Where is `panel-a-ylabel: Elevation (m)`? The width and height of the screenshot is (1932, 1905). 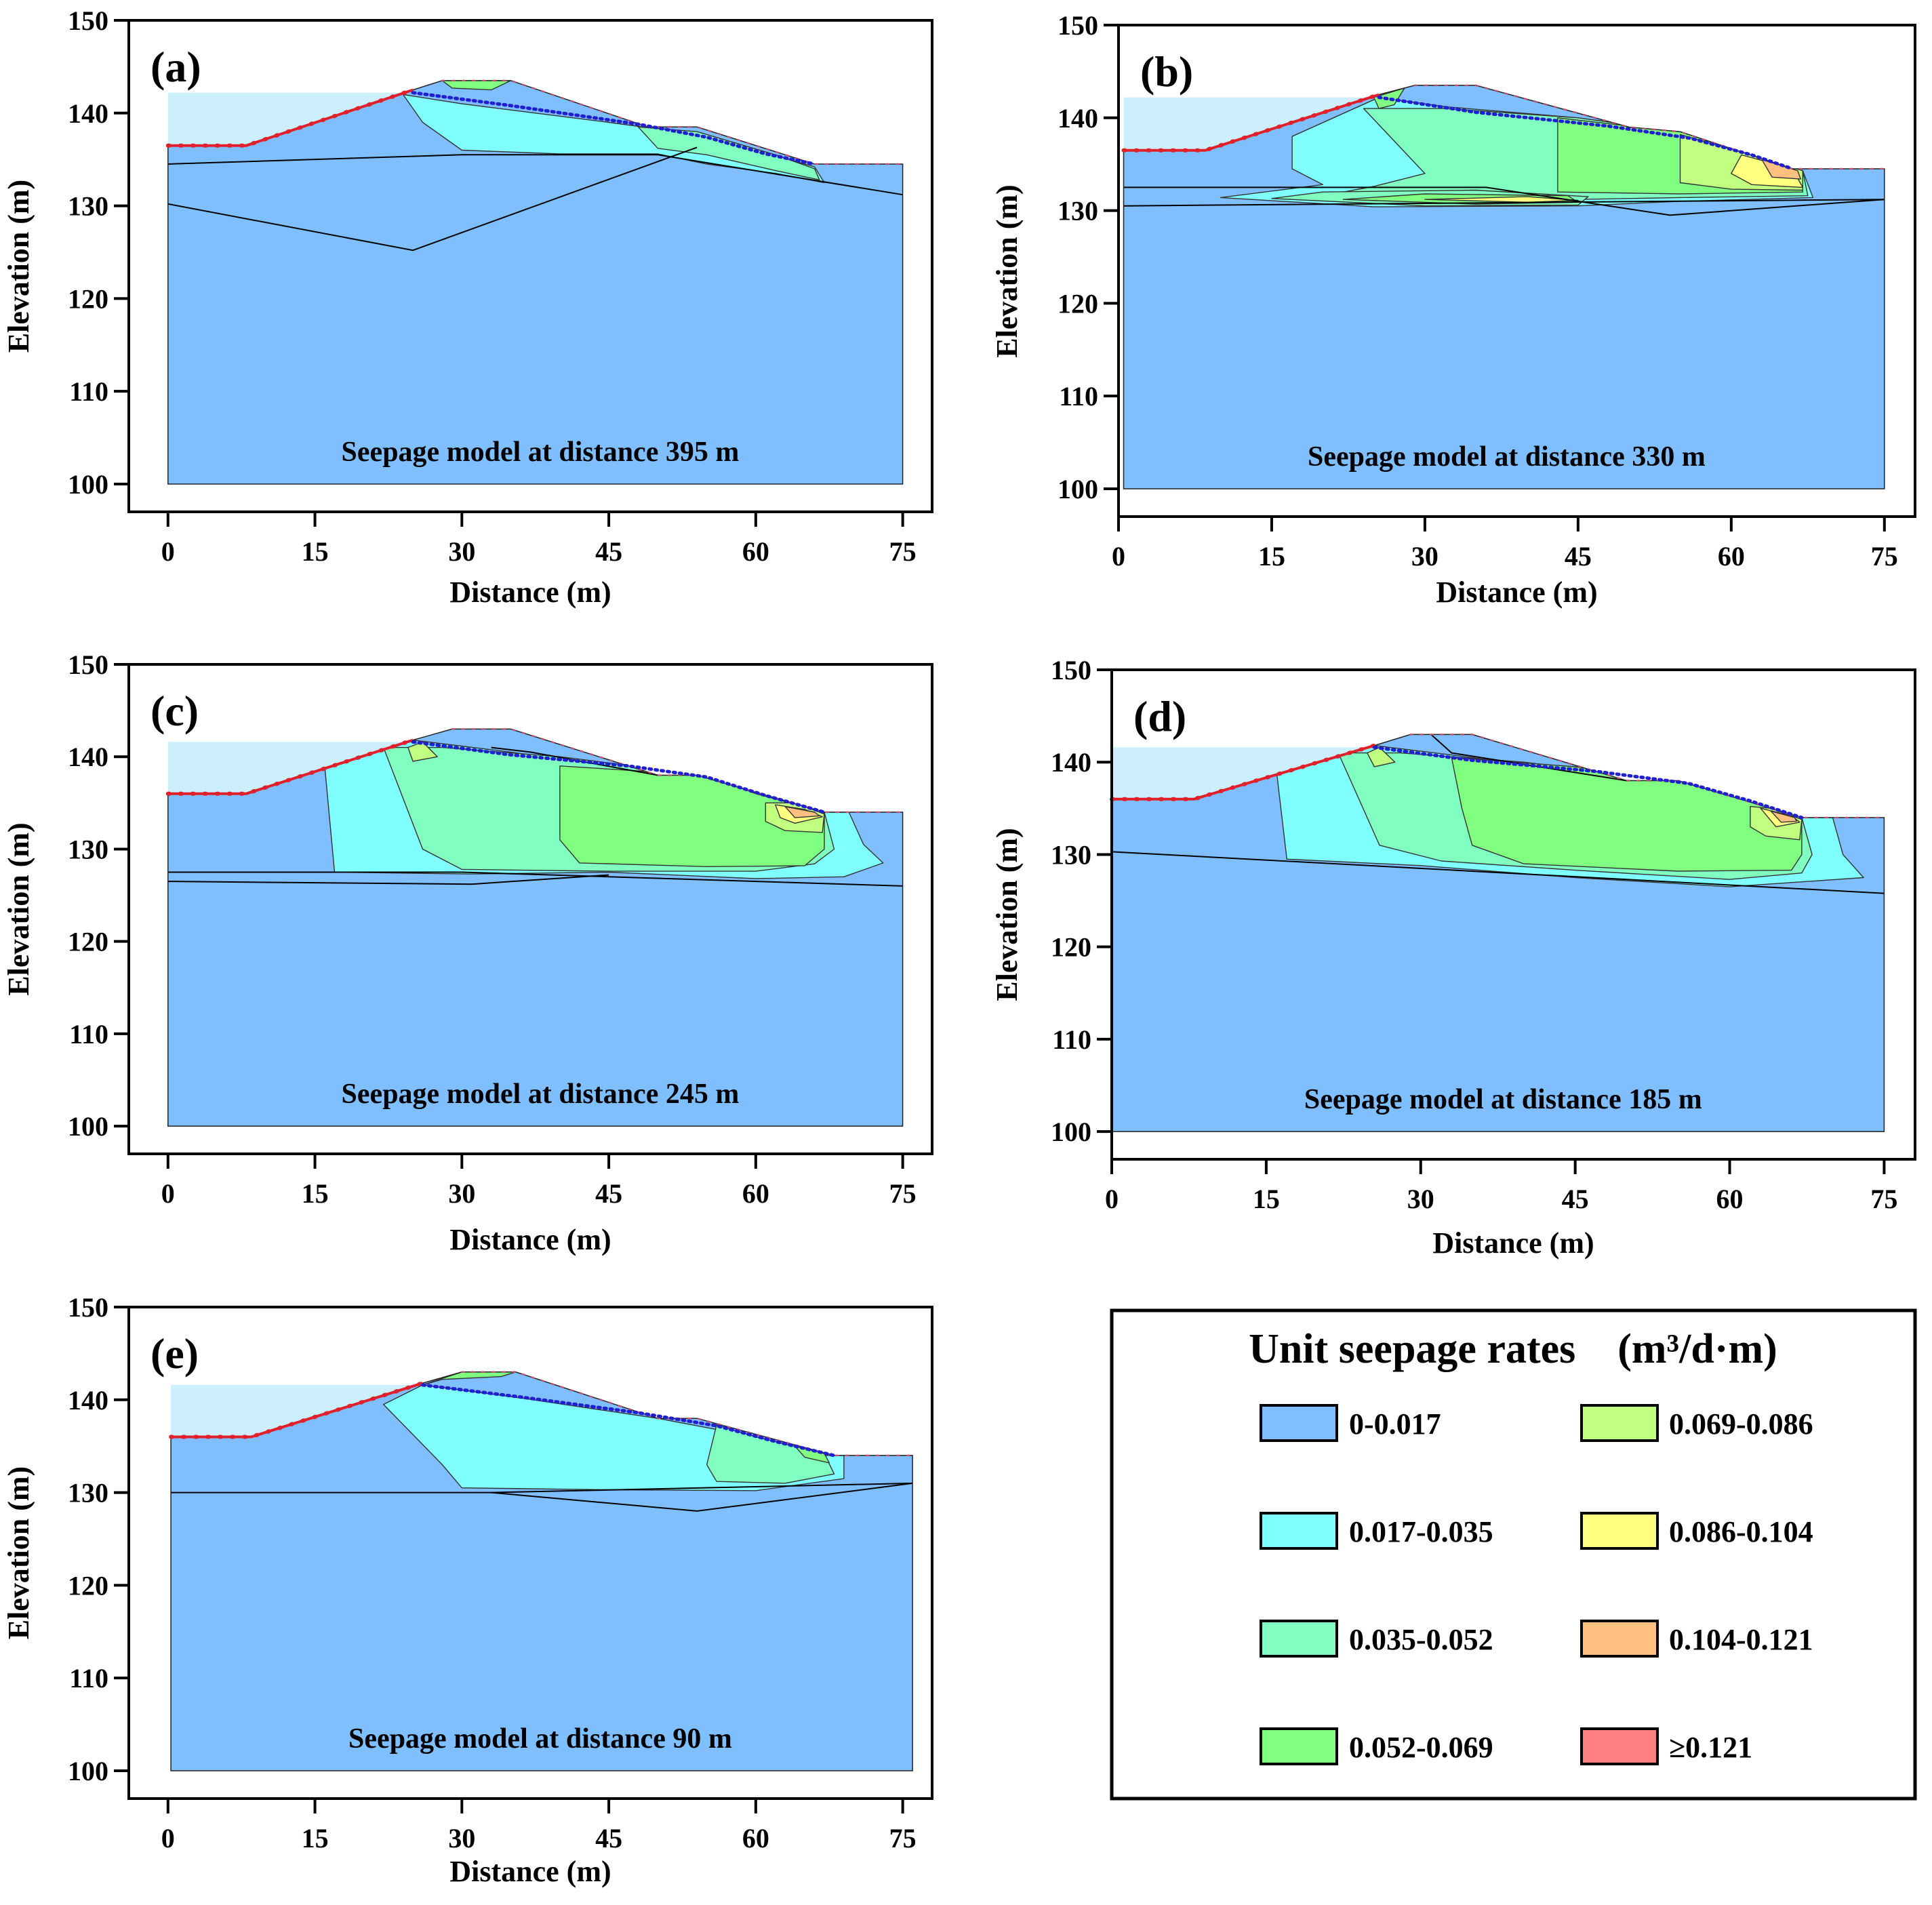
panel-a-ylabel: Elevation (m) is located at coordinates (18, 266).